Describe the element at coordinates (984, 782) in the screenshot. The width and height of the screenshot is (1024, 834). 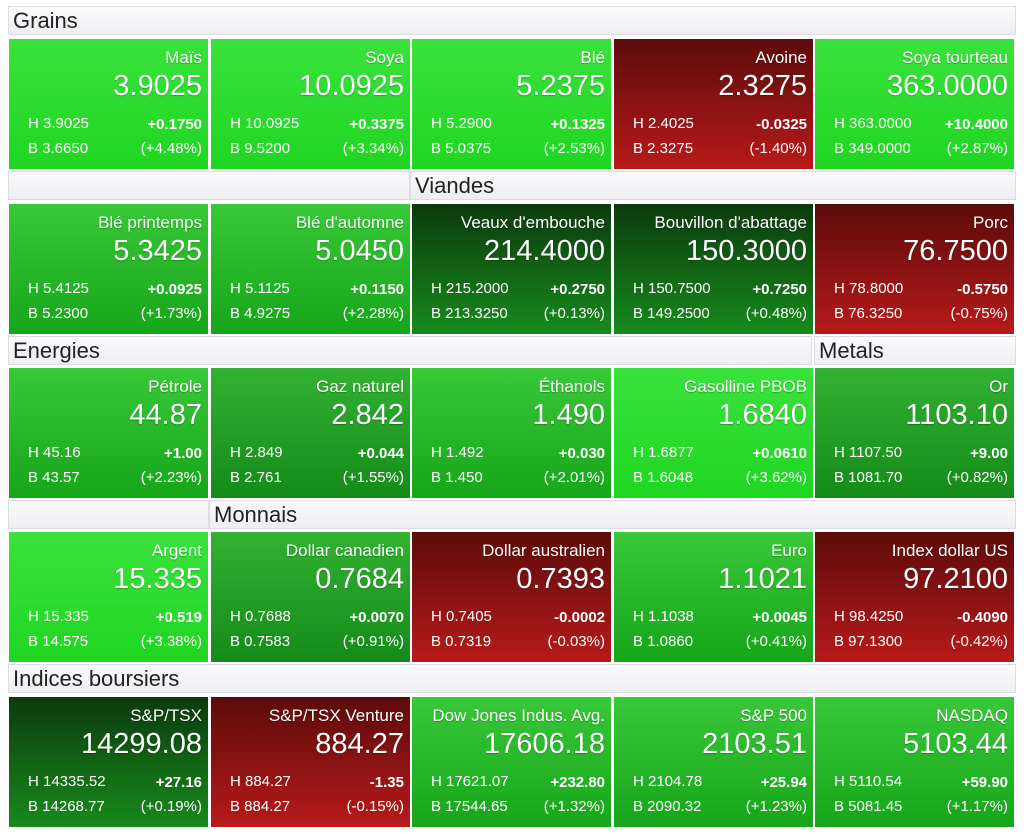
I see `quote-change: +59.90` at that location.